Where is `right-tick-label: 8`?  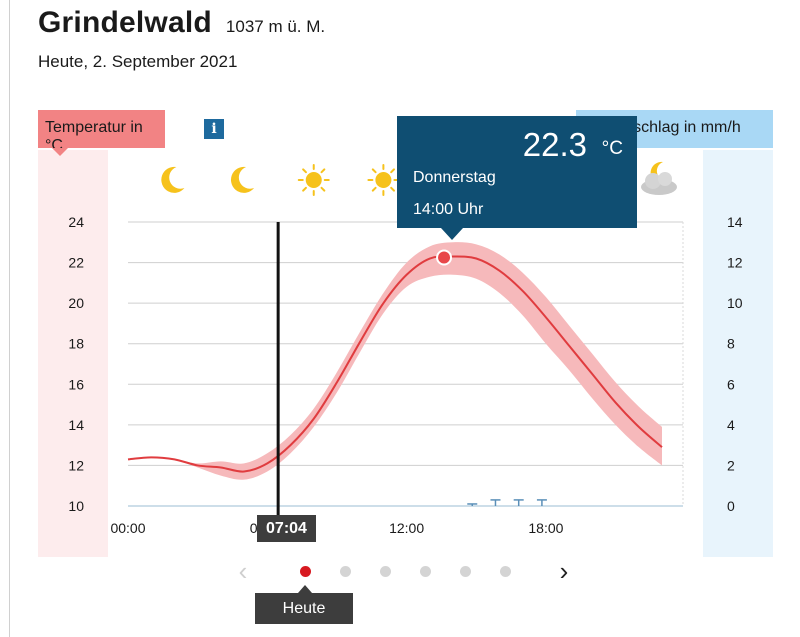 right-tick-label: 8 is located at coordinates (731, 344).